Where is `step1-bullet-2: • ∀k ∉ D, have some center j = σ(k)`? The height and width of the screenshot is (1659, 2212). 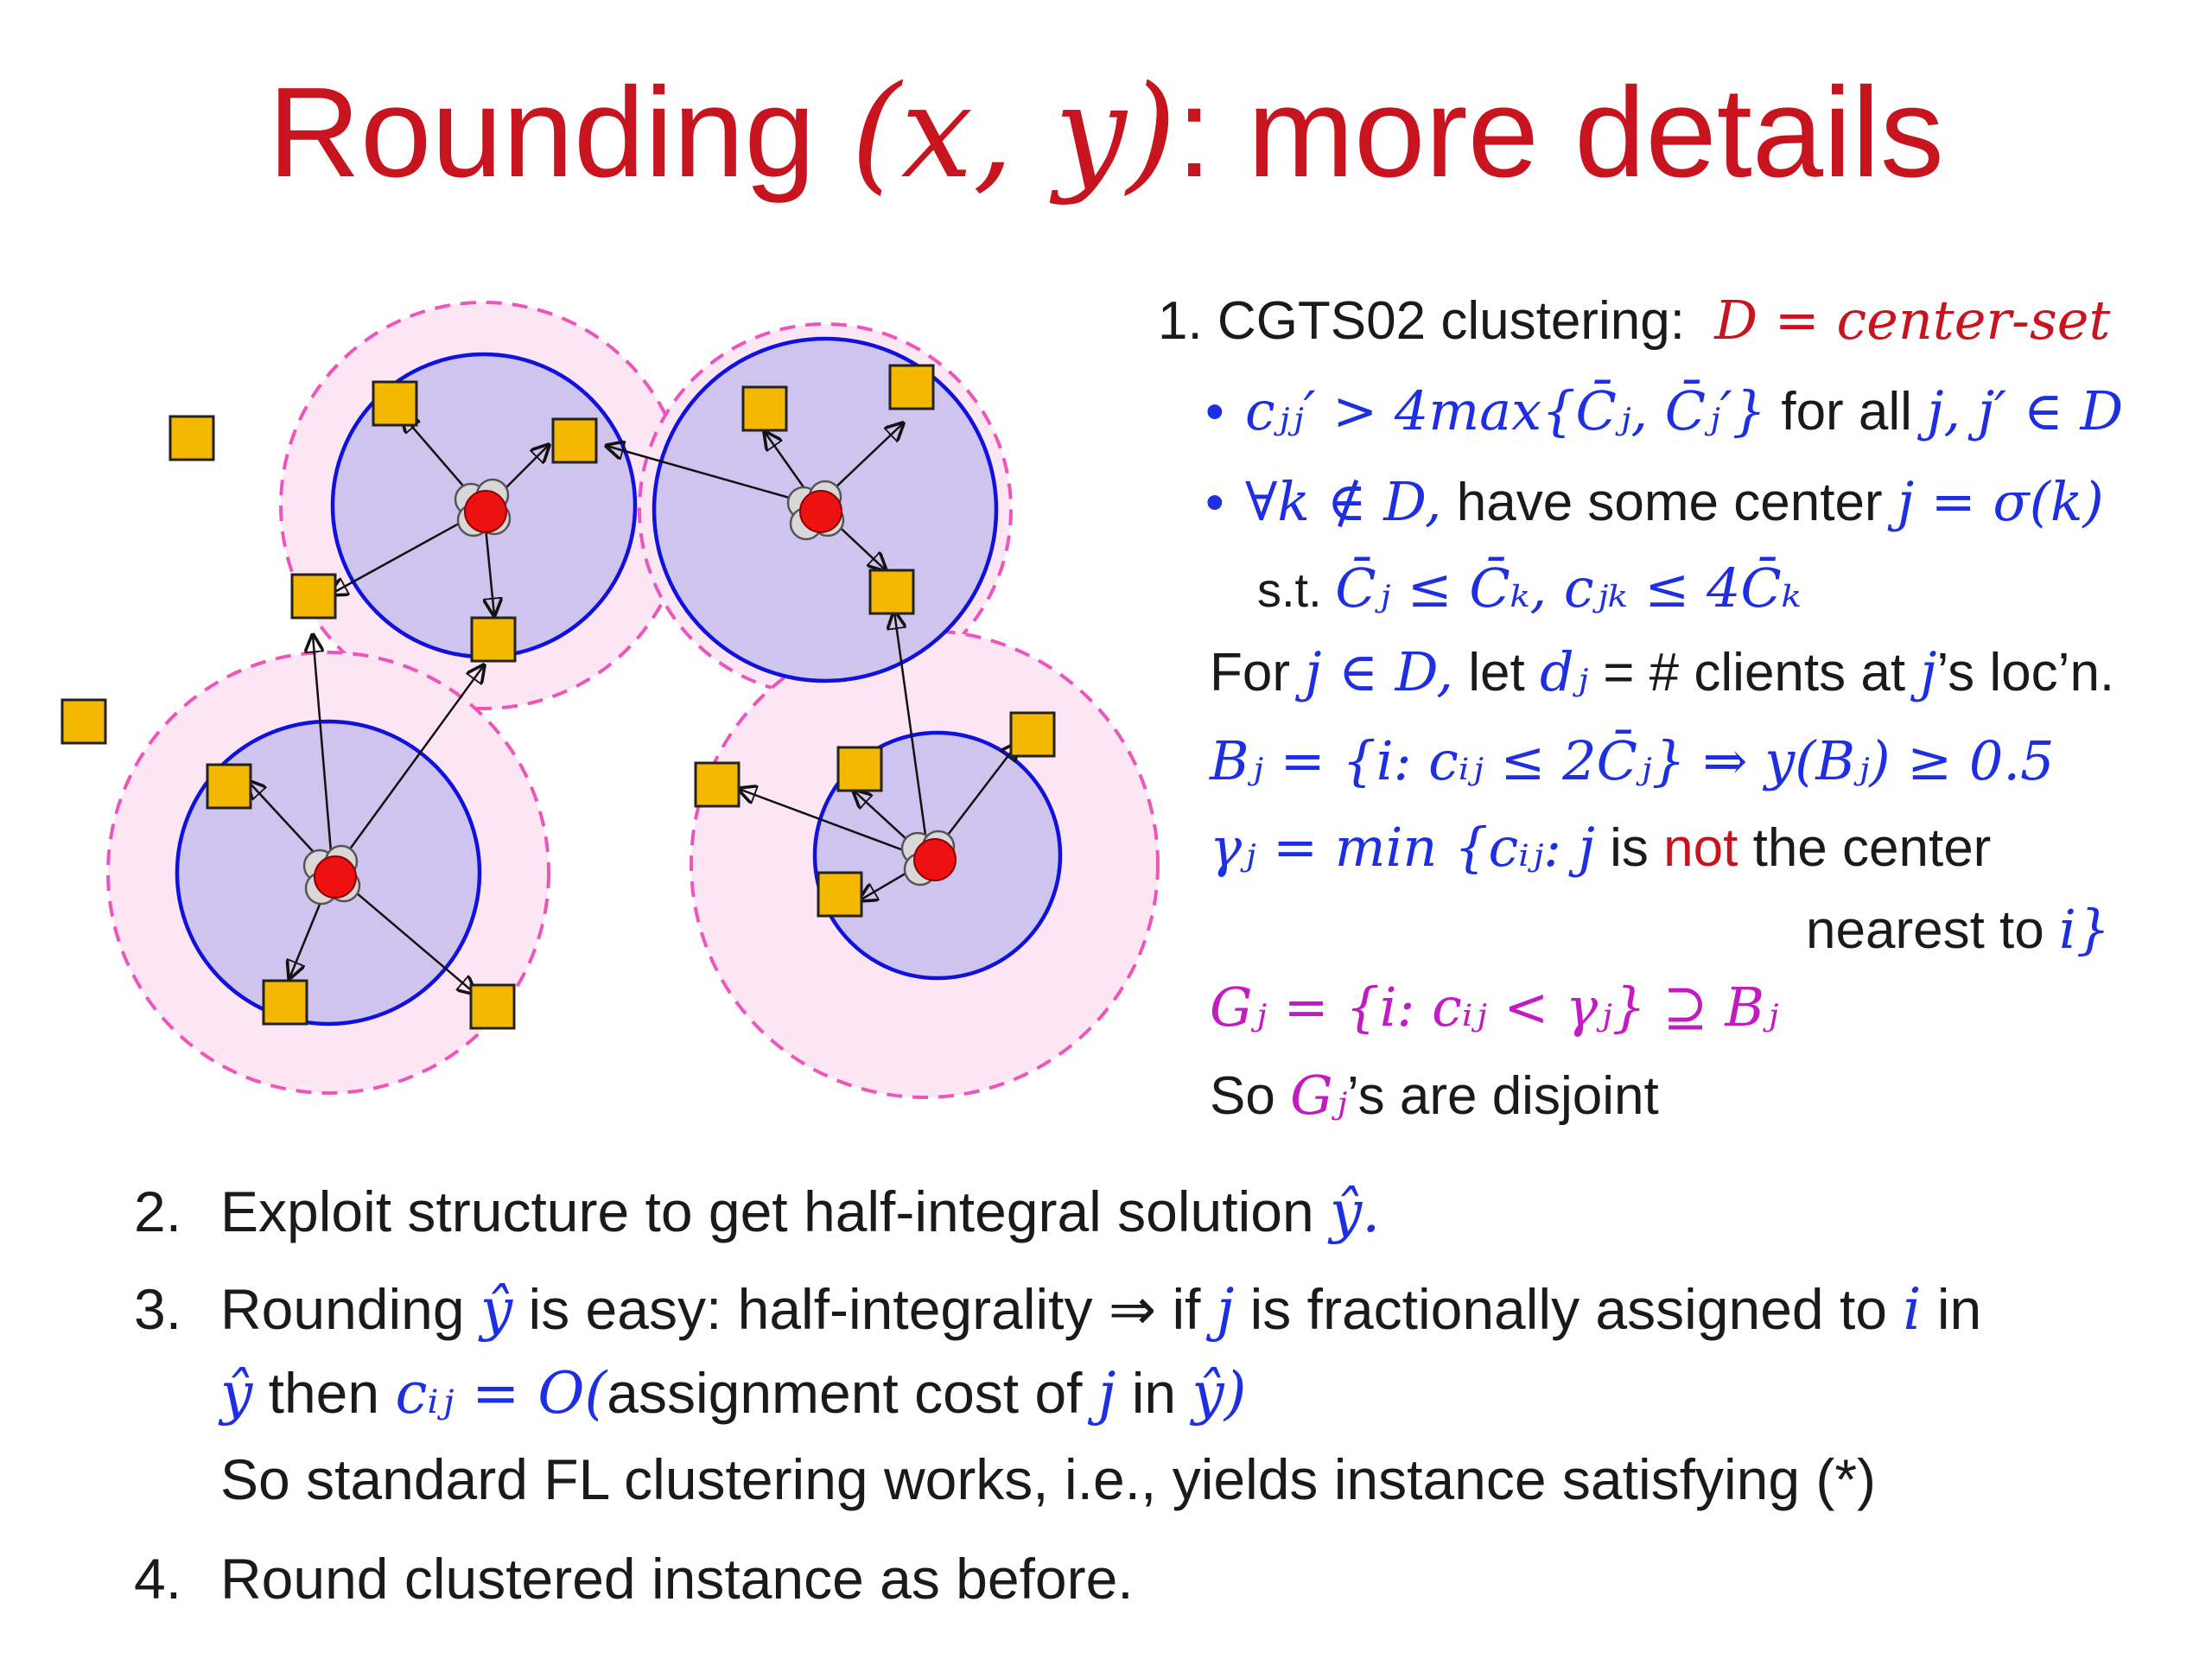 step1-bullet-2: • ∀k ∉ D, have some center j = σ(k) is located at coordinates (1654, 502).